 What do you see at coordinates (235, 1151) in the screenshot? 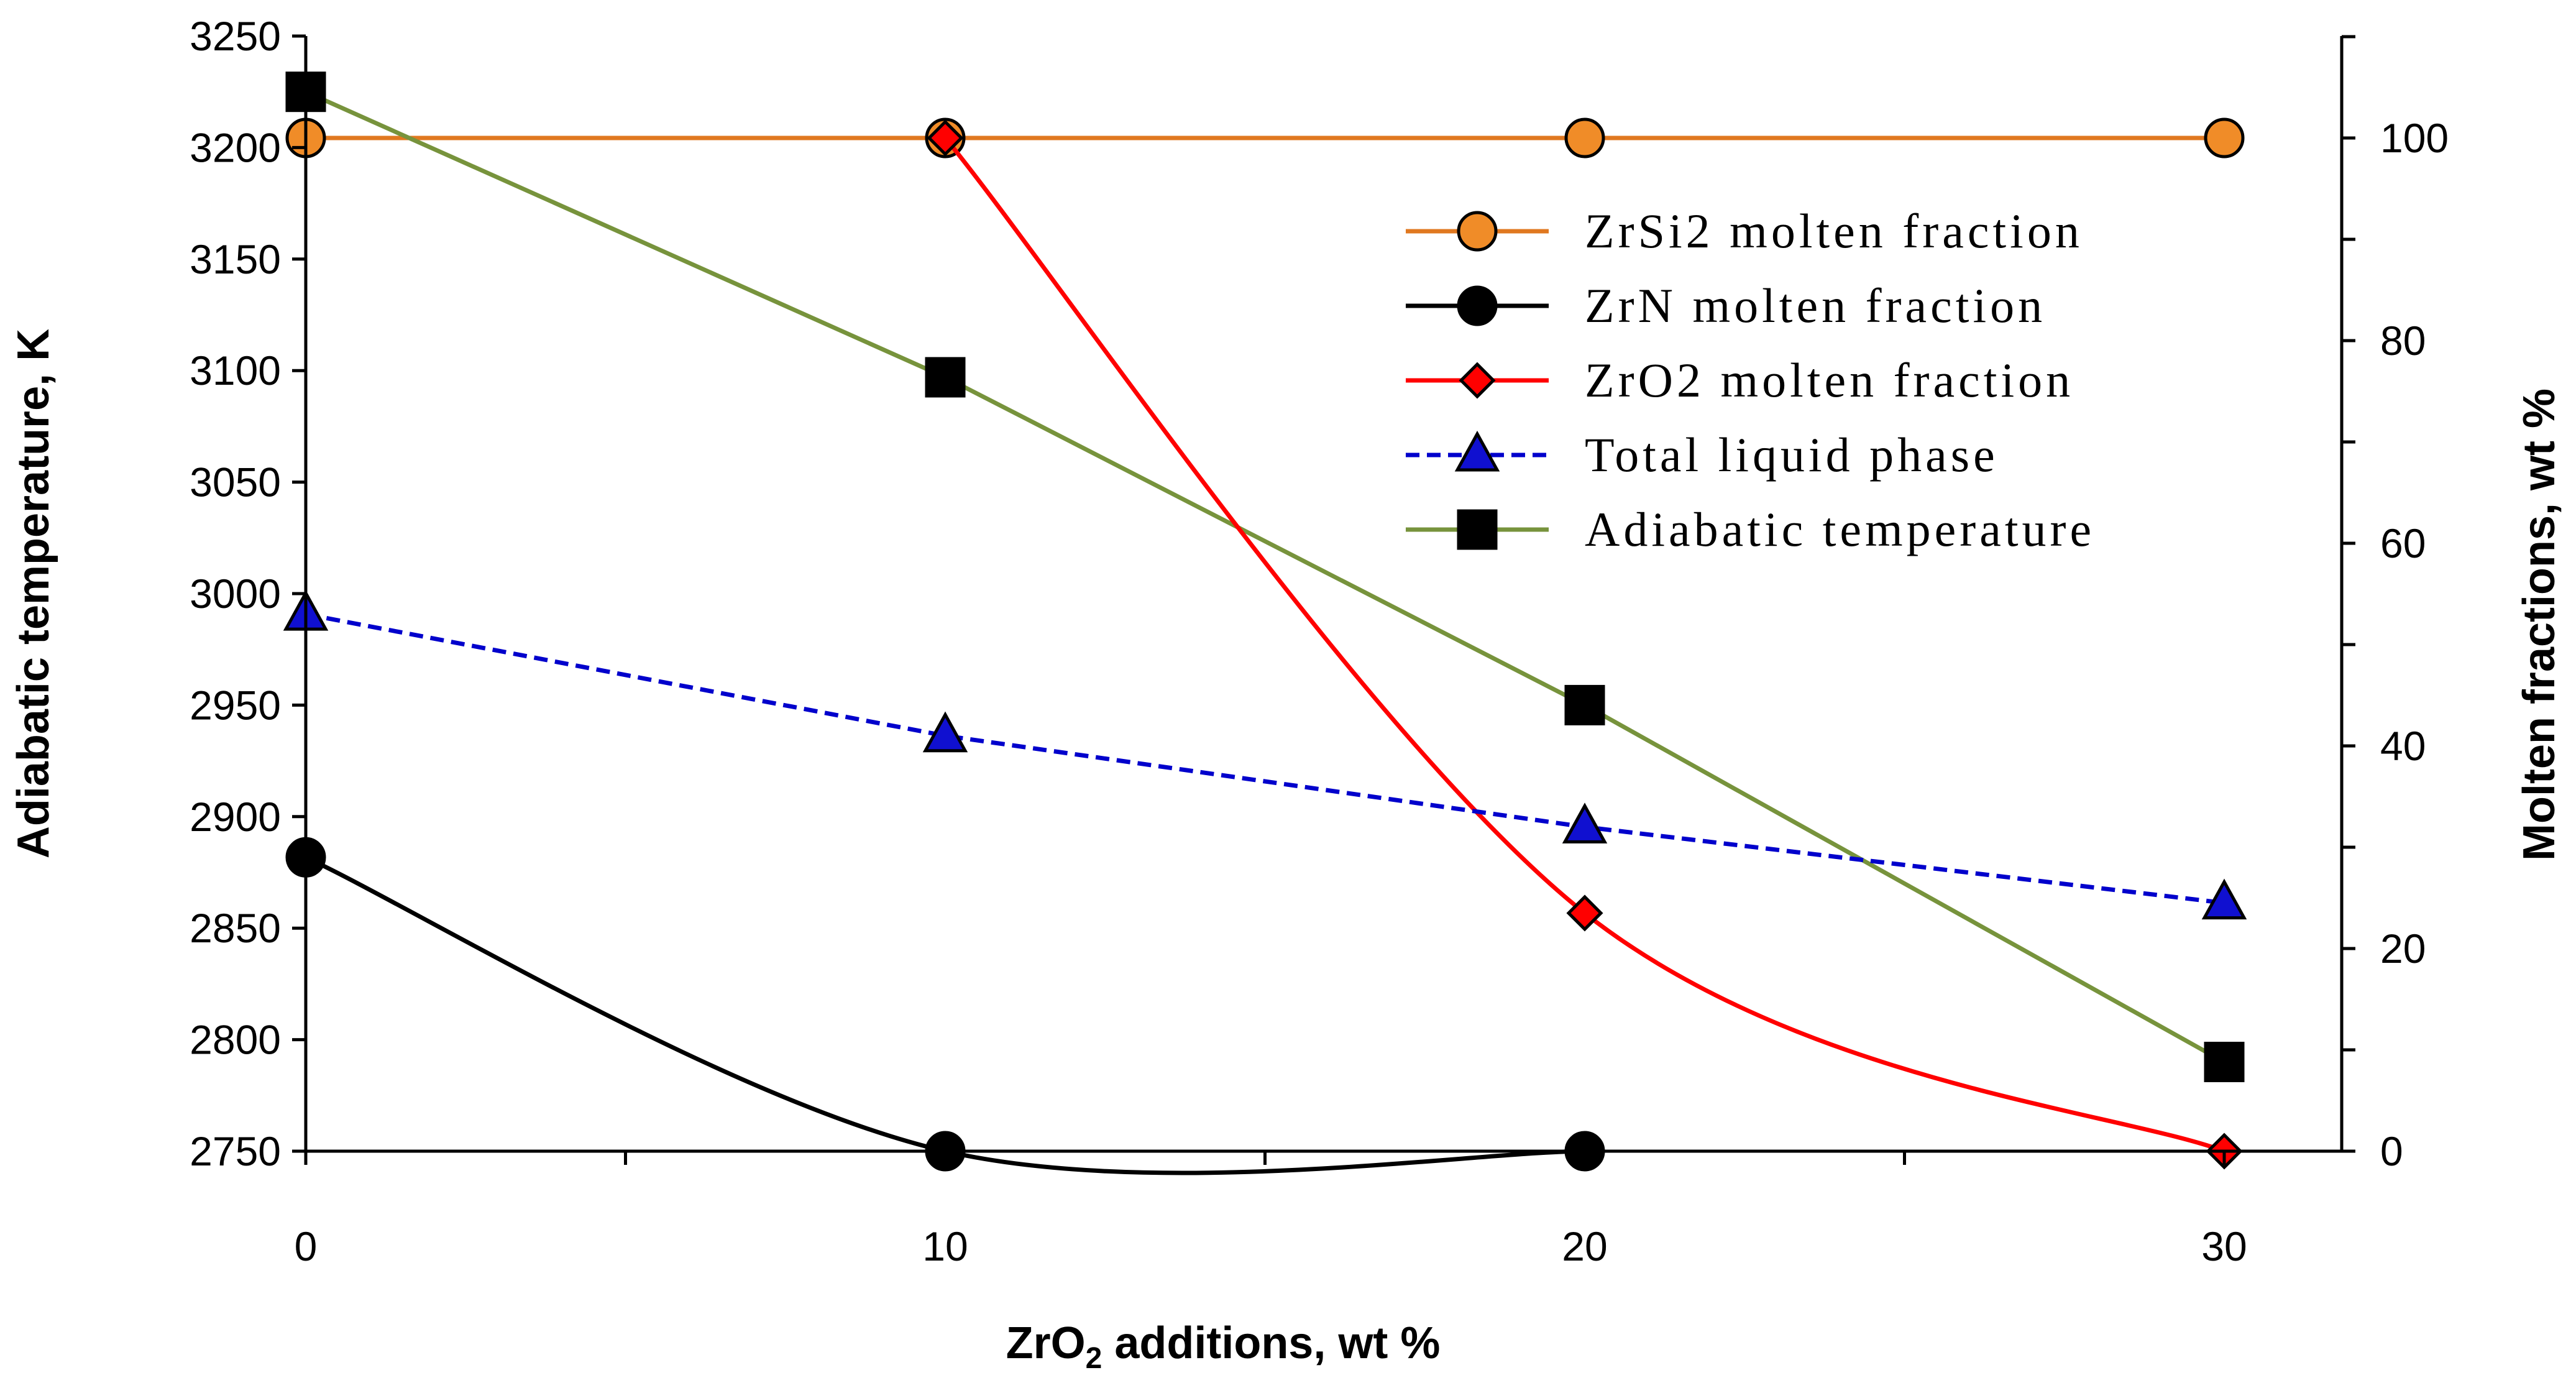
I see `left-tick-label: 2750` at bounding box center [235, 1151].